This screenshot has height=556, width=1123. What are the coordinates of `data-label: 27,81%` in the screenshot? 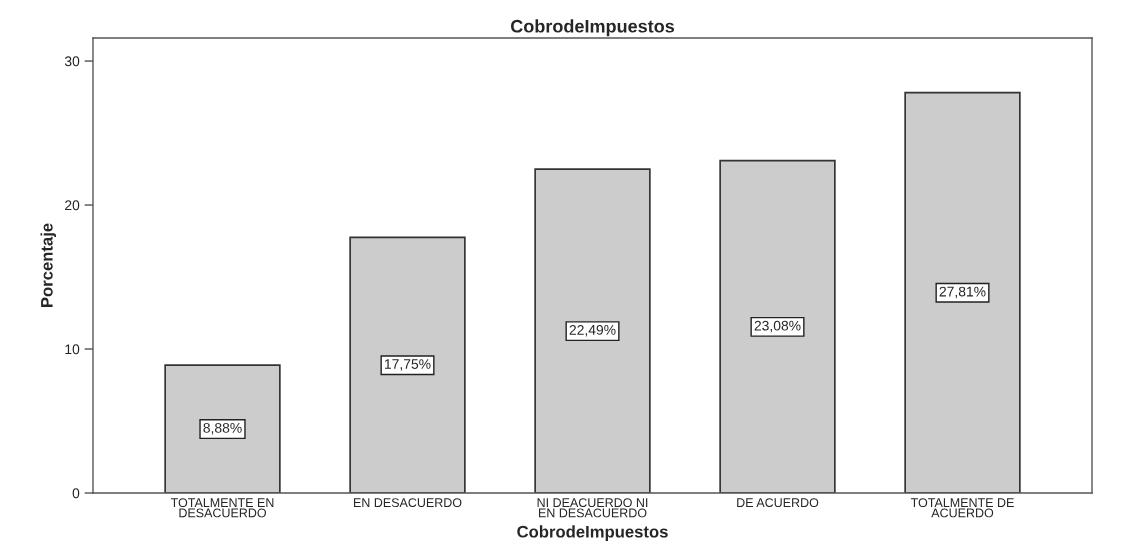 It's located at (962, 292).